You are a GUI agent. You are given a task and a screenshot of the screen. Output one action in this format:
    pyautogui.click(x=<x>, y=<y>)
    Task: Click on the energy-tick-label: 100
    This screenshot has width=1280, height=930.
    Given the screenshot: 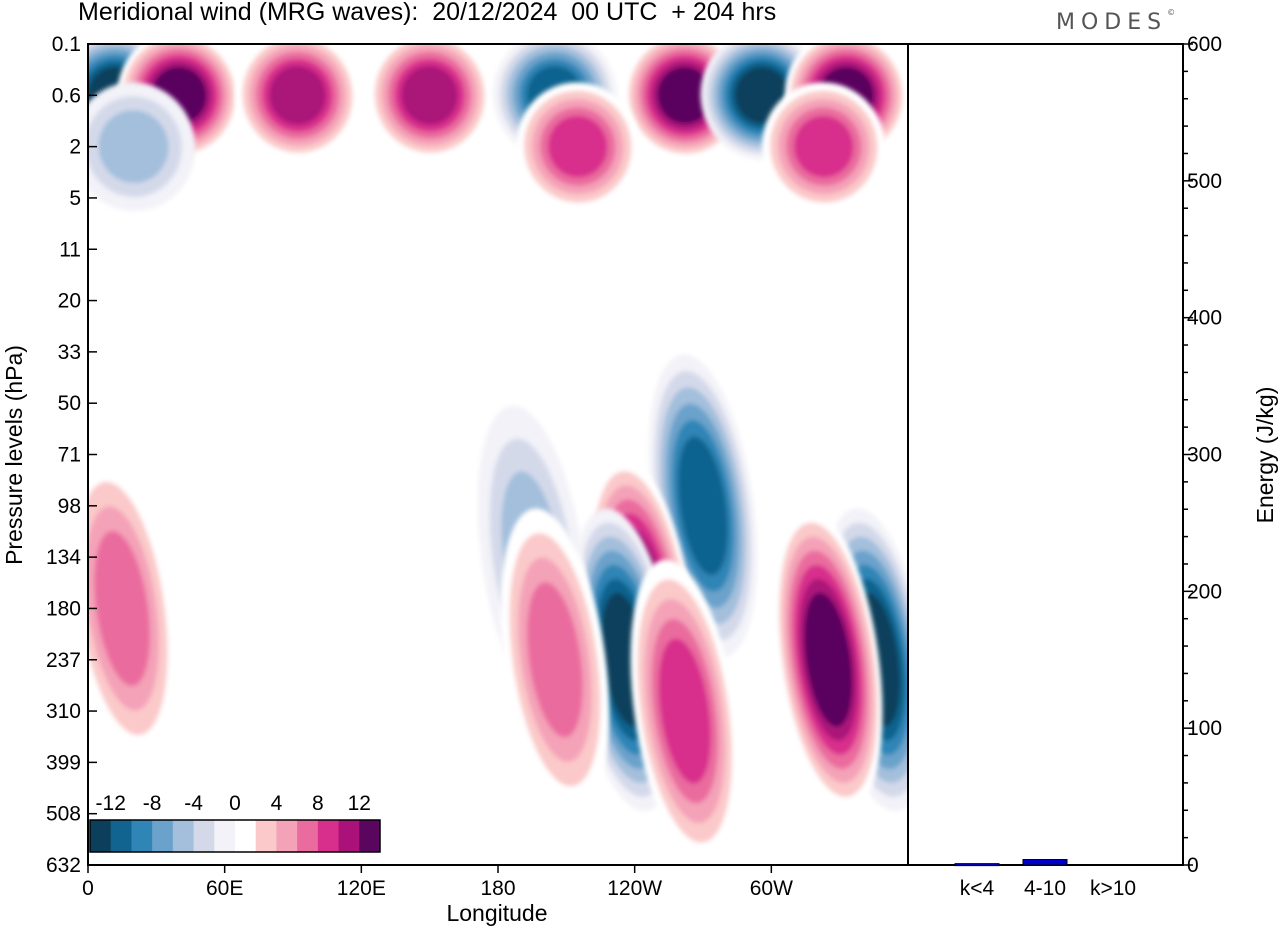 What is the action you would take?
    pyautogui.click(x=1204, y=728)
    